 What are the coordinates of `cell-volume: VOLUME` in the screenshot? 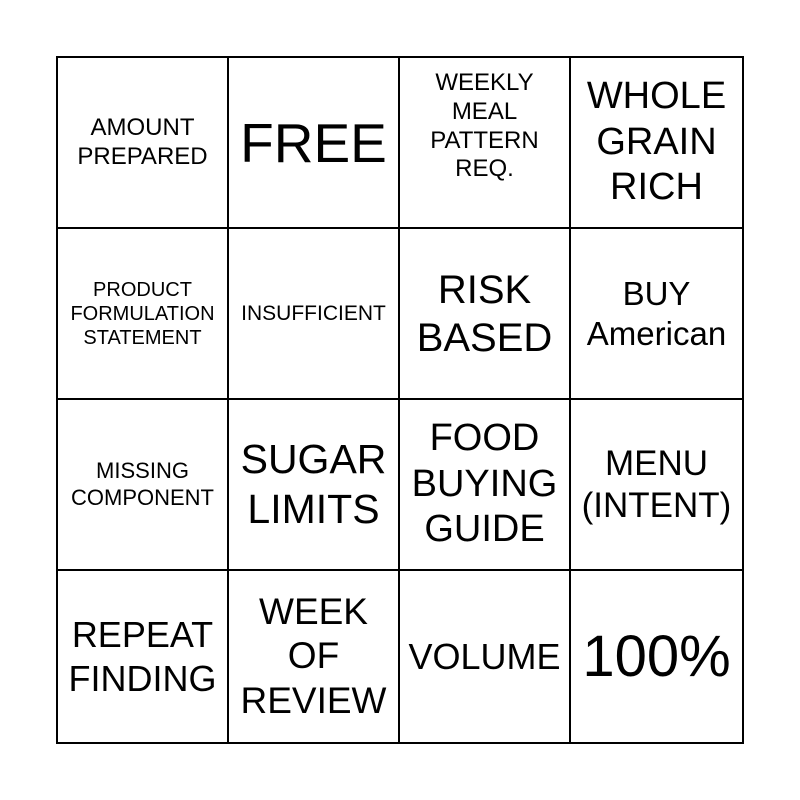 It's located at (485, 656).